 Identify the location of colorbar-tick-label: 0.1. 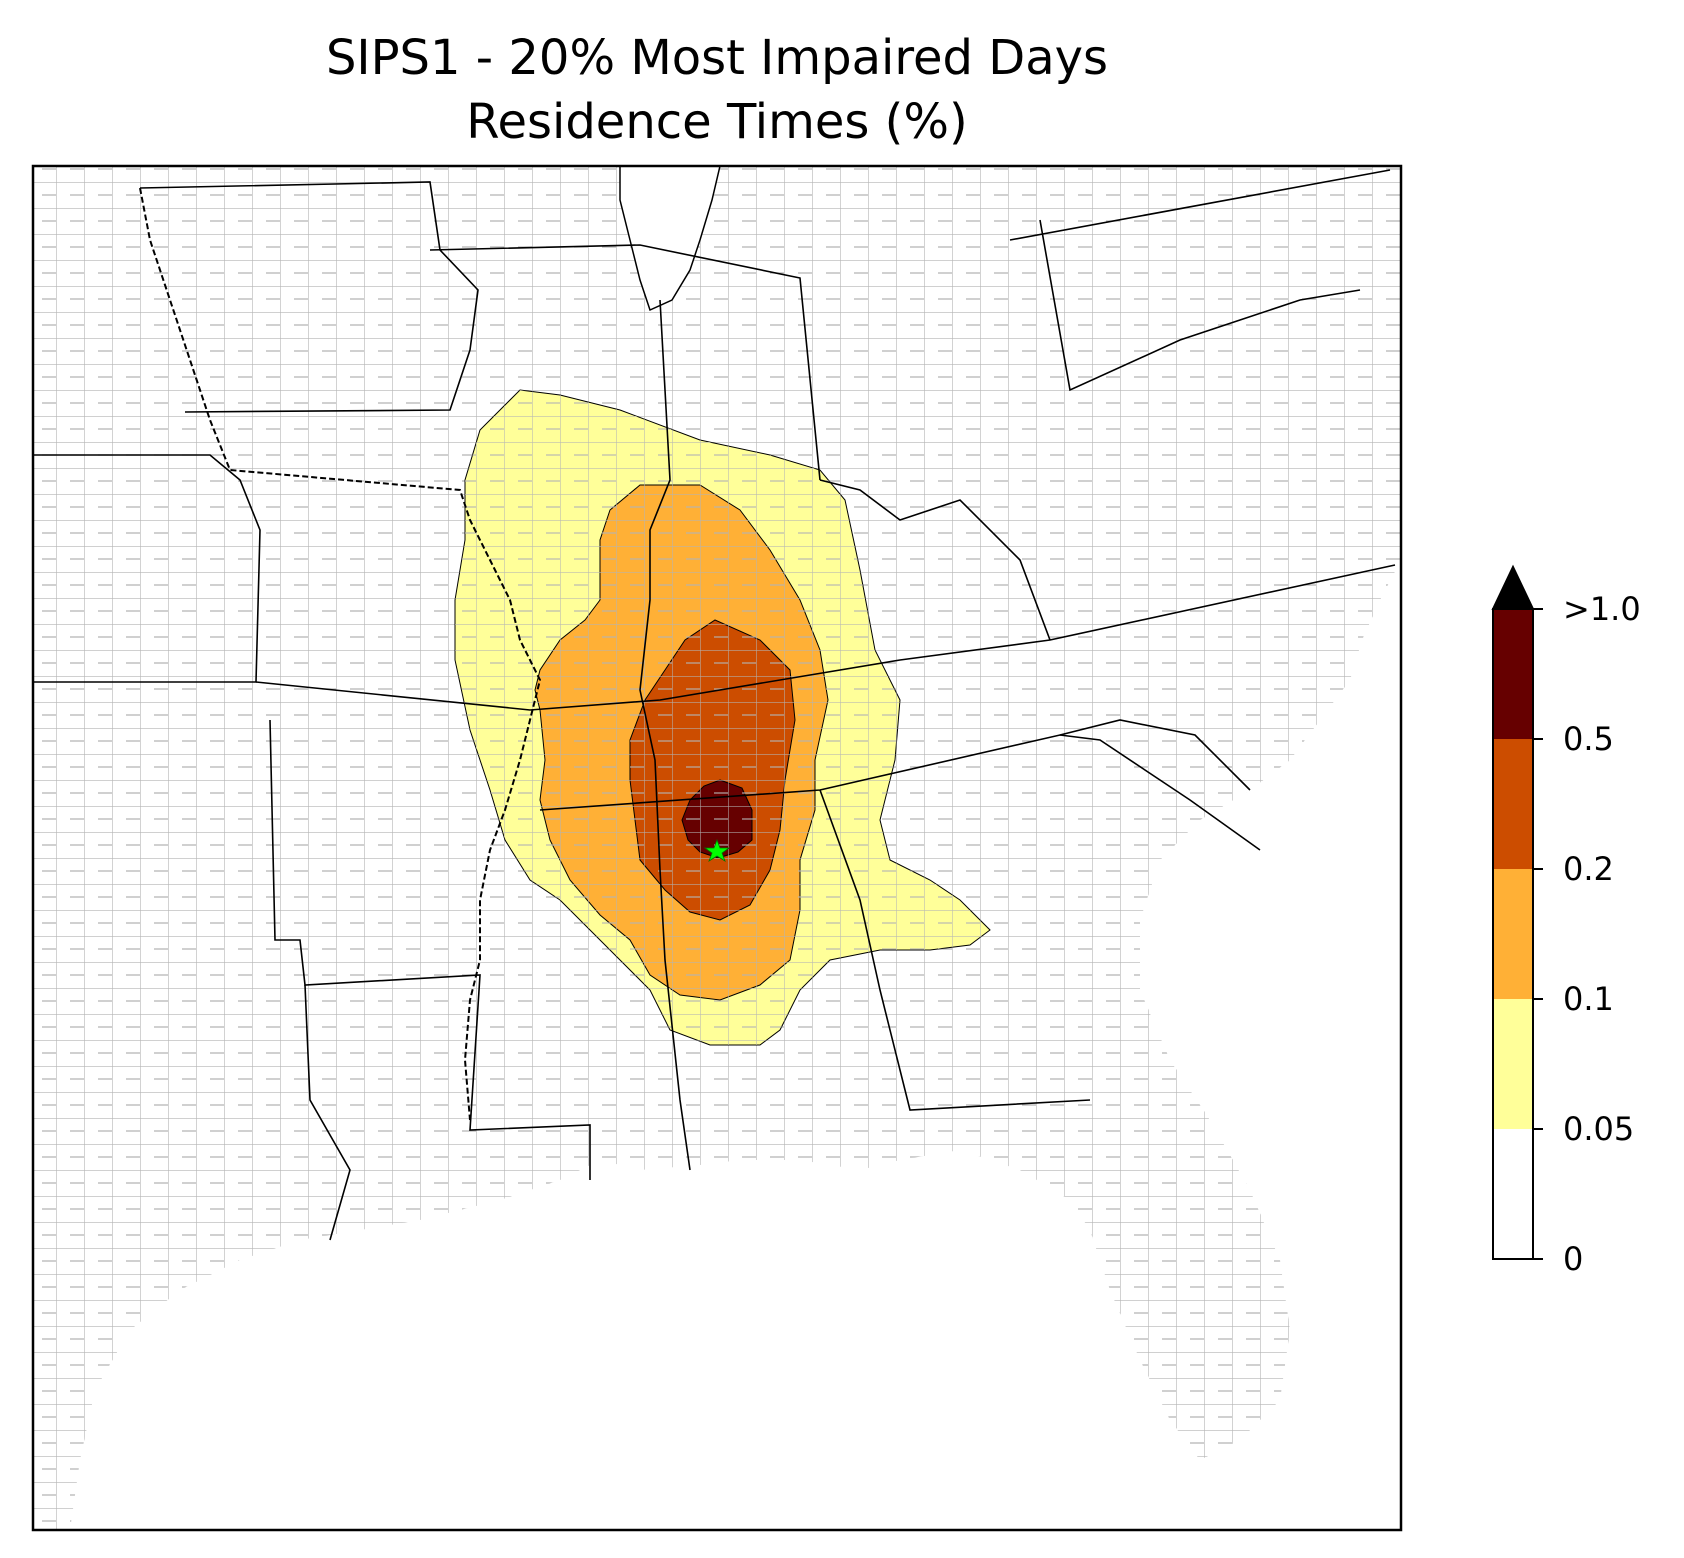
(1588, 999).